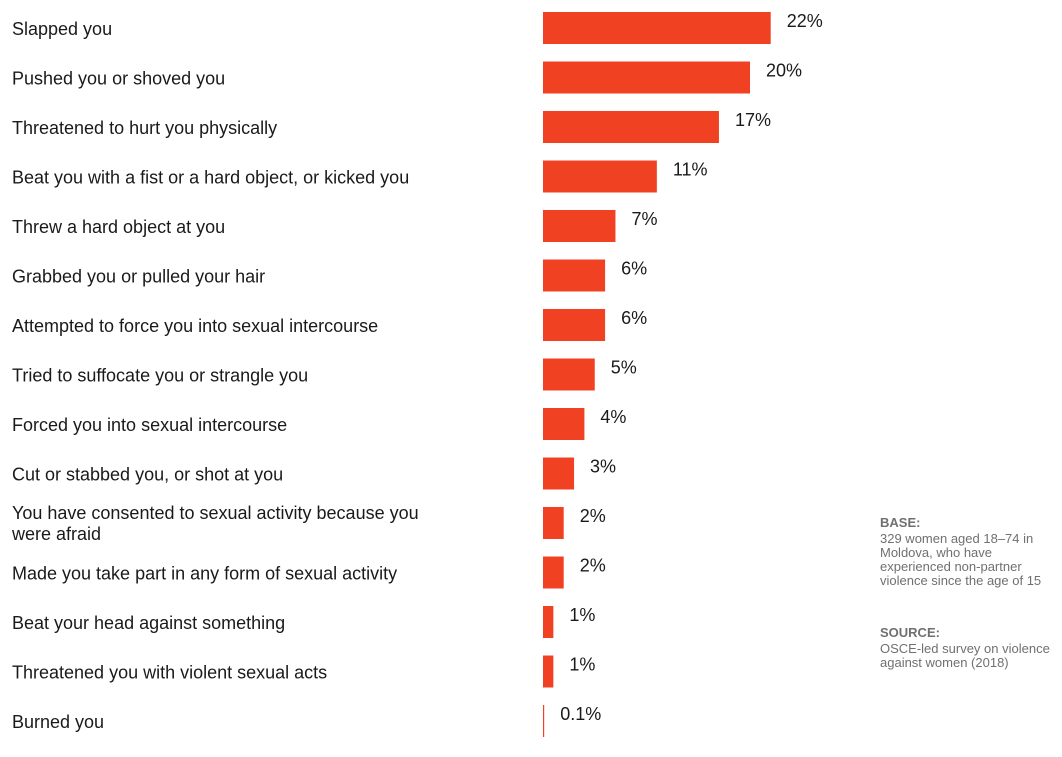 The width and height of the screenshot is (1062, 757). What do you see at coordinates (805, 21) in the screenshot?
I see `value-label: 22%` at bounding box center [805, 21].